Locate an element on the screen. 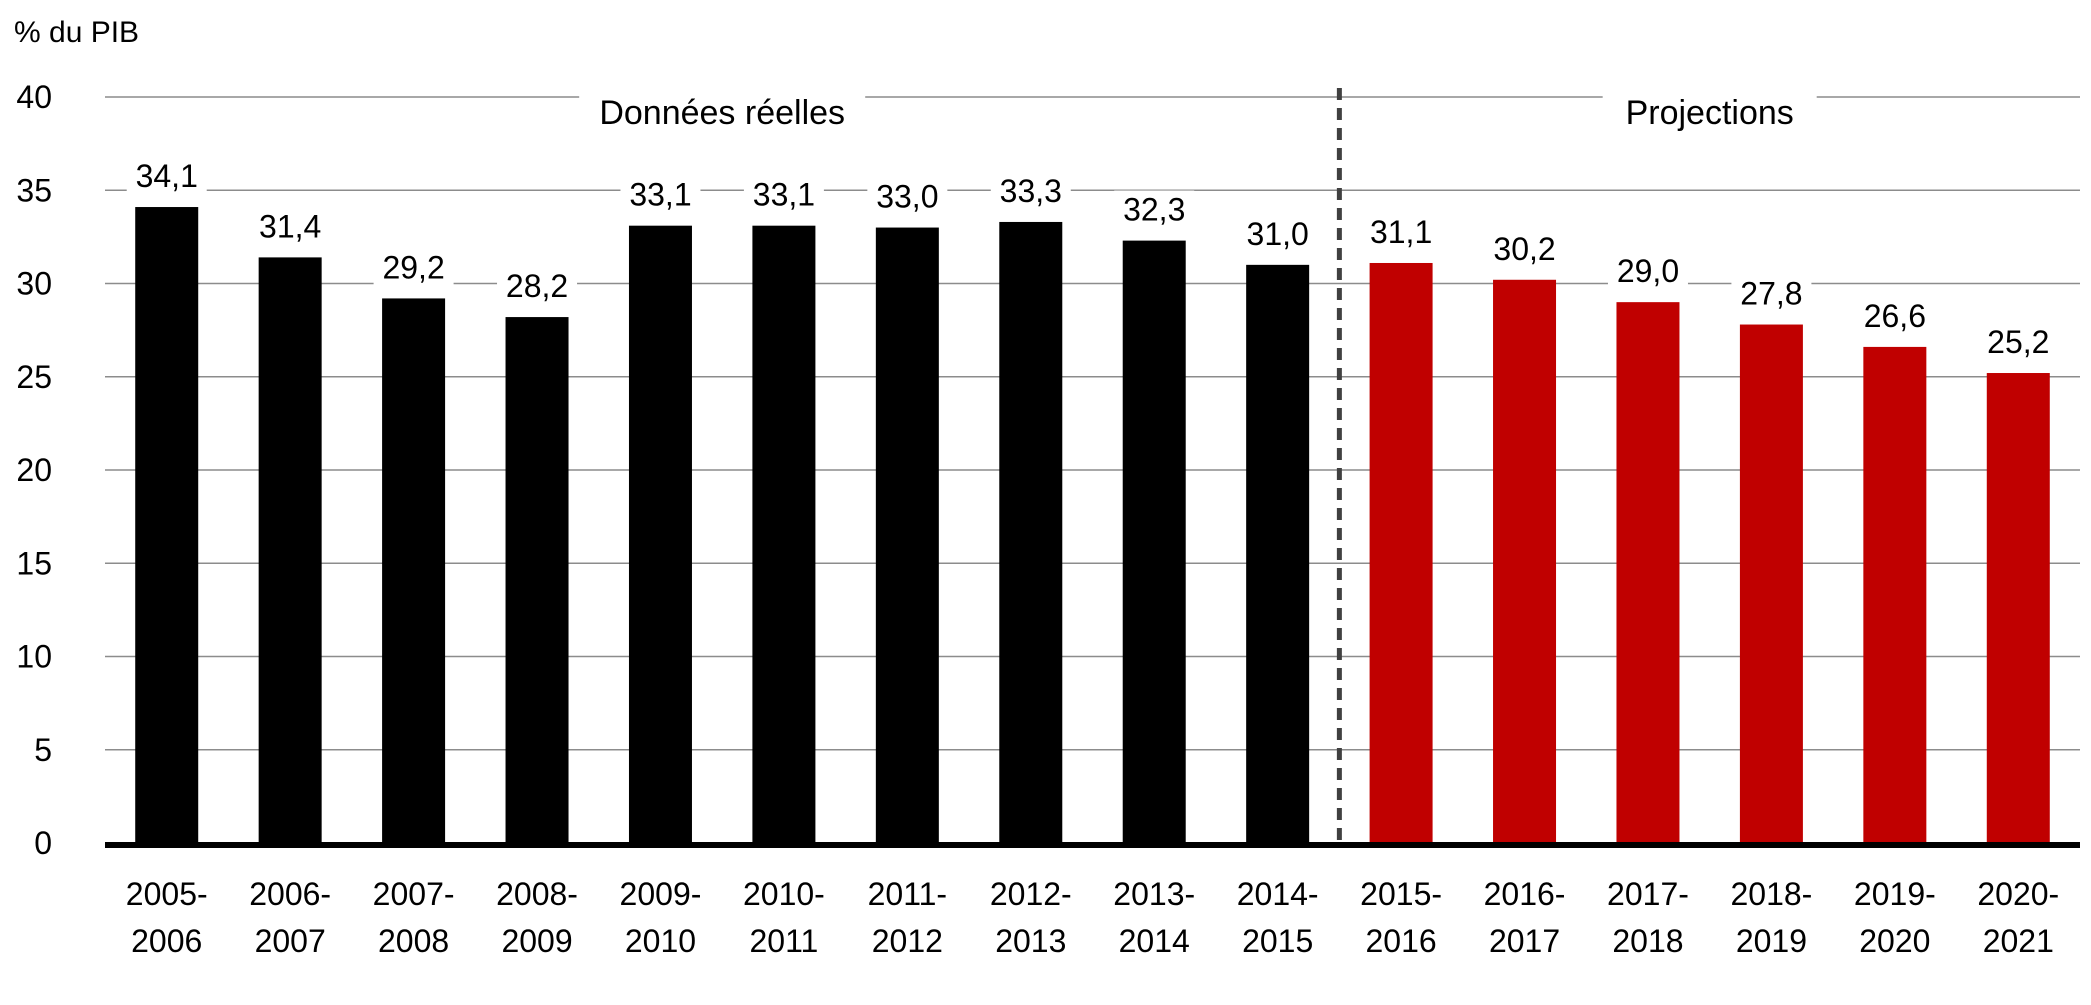 This screenshot has width=2091, height=1005. x-tick-label: 2012- is located at coordinates (1031, 894).